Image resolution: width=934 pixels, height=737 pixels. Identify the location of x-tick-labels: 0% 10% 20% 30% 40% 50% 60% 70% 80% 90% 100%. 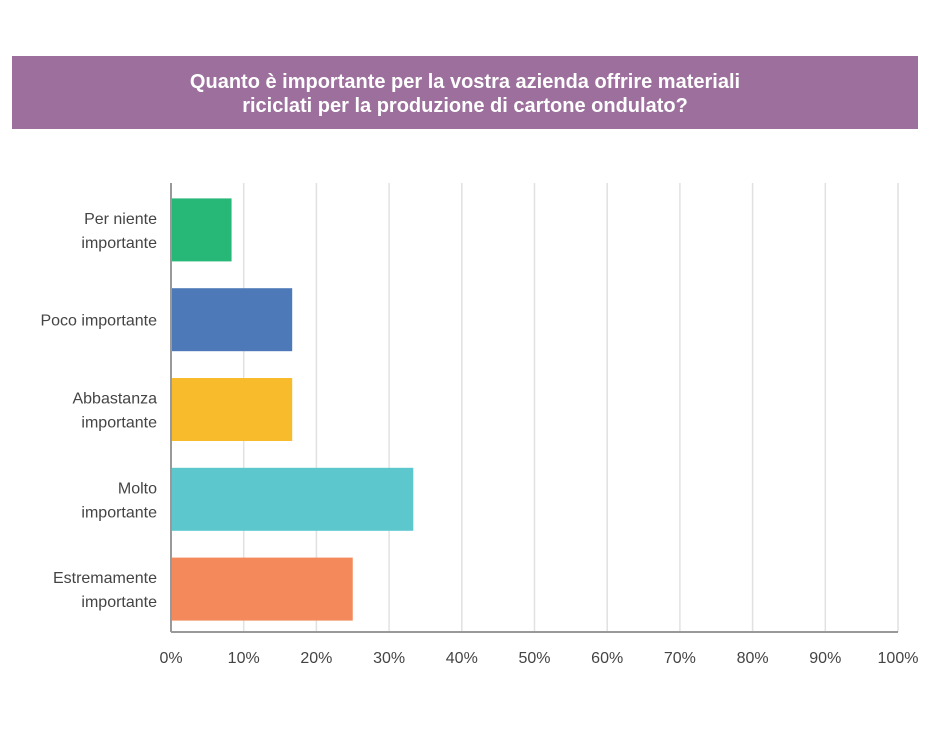
(538, 658).